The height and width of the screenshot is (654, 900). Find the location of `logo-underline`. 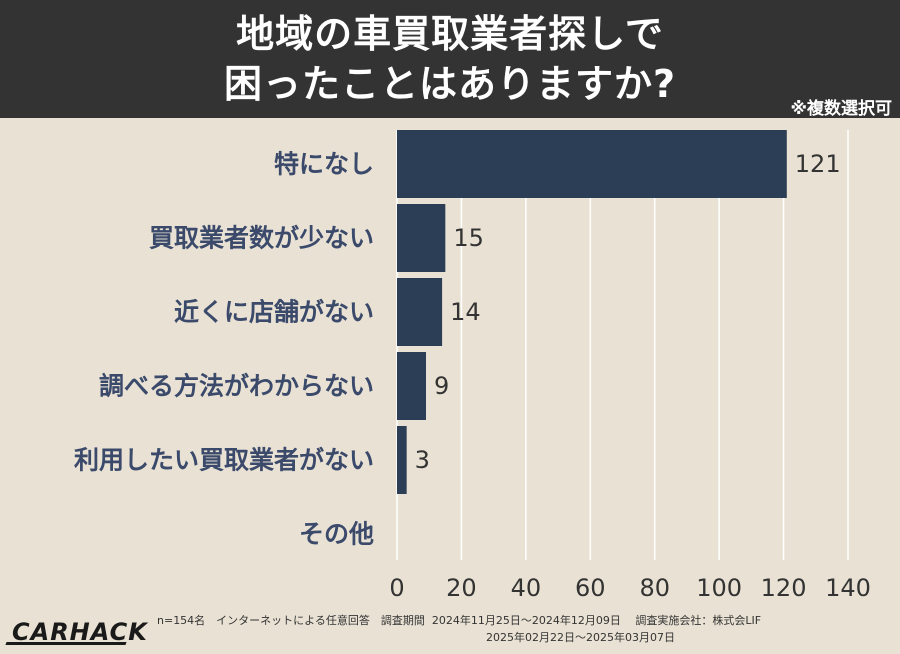

logo-underline is located at coordinates (66, 643).